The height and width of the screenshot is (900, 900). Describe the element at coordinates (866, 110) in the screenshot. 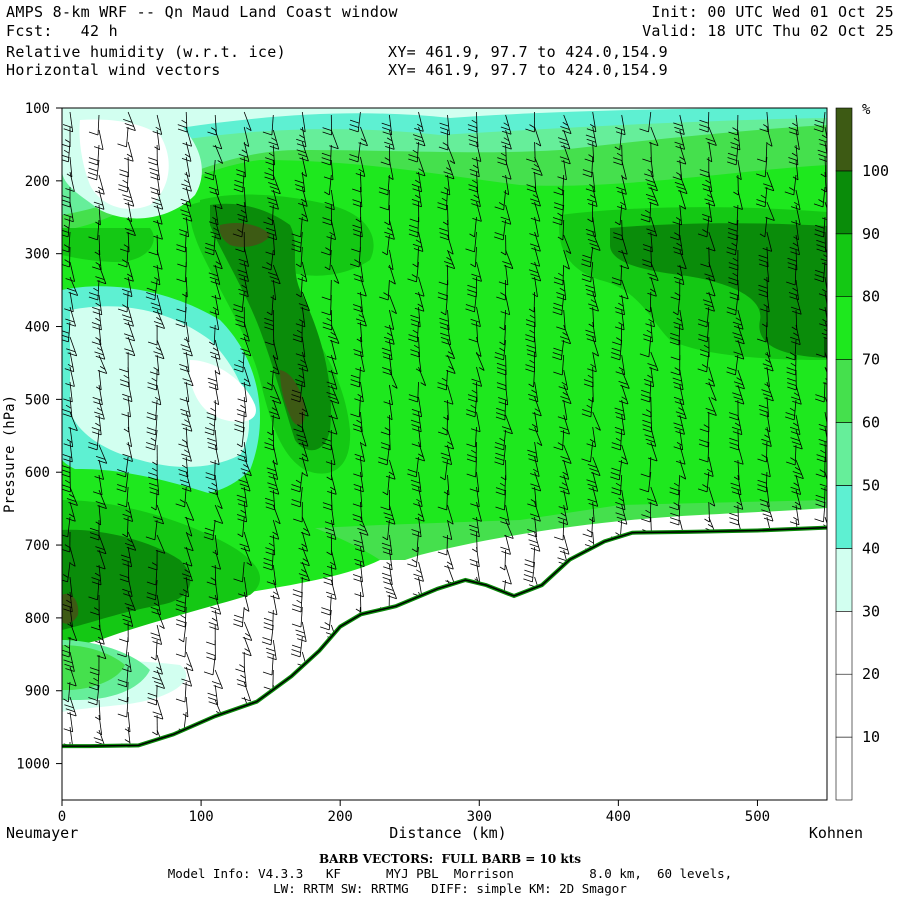

I see `colorbar-unit: %` at that location.